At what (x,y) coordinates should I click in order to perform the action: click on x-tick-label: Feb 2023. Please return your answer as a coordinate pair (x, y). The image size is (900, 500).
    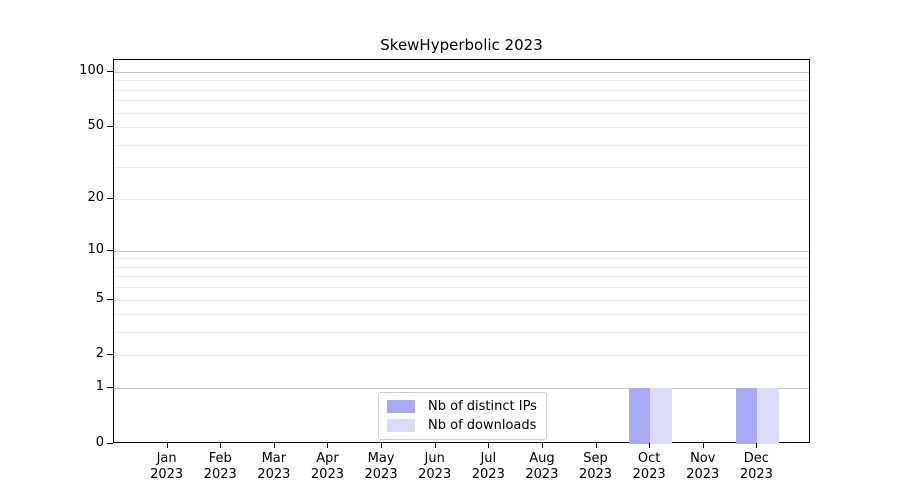
    Looking at the image, I should click on (220, 466).